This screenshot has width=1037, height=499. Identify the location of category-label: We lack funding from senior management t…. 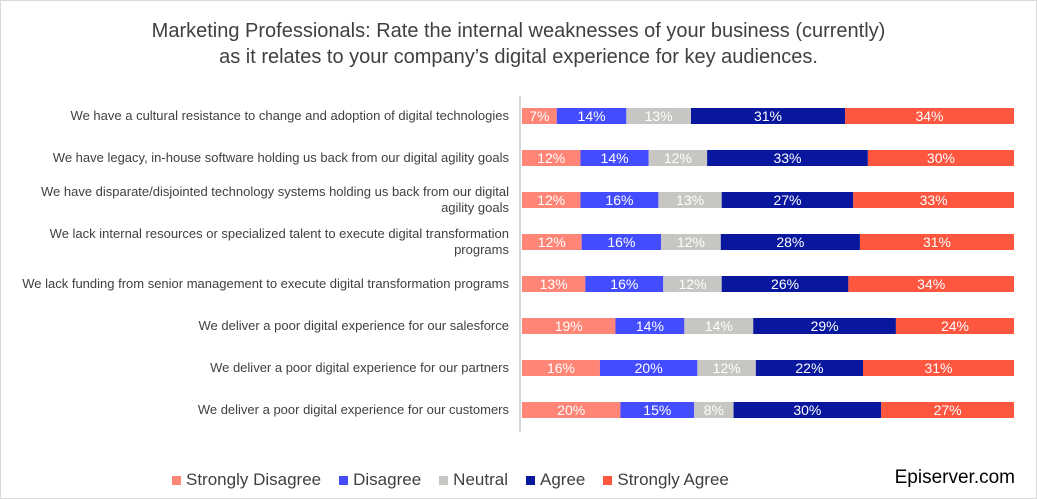
(265, 283).